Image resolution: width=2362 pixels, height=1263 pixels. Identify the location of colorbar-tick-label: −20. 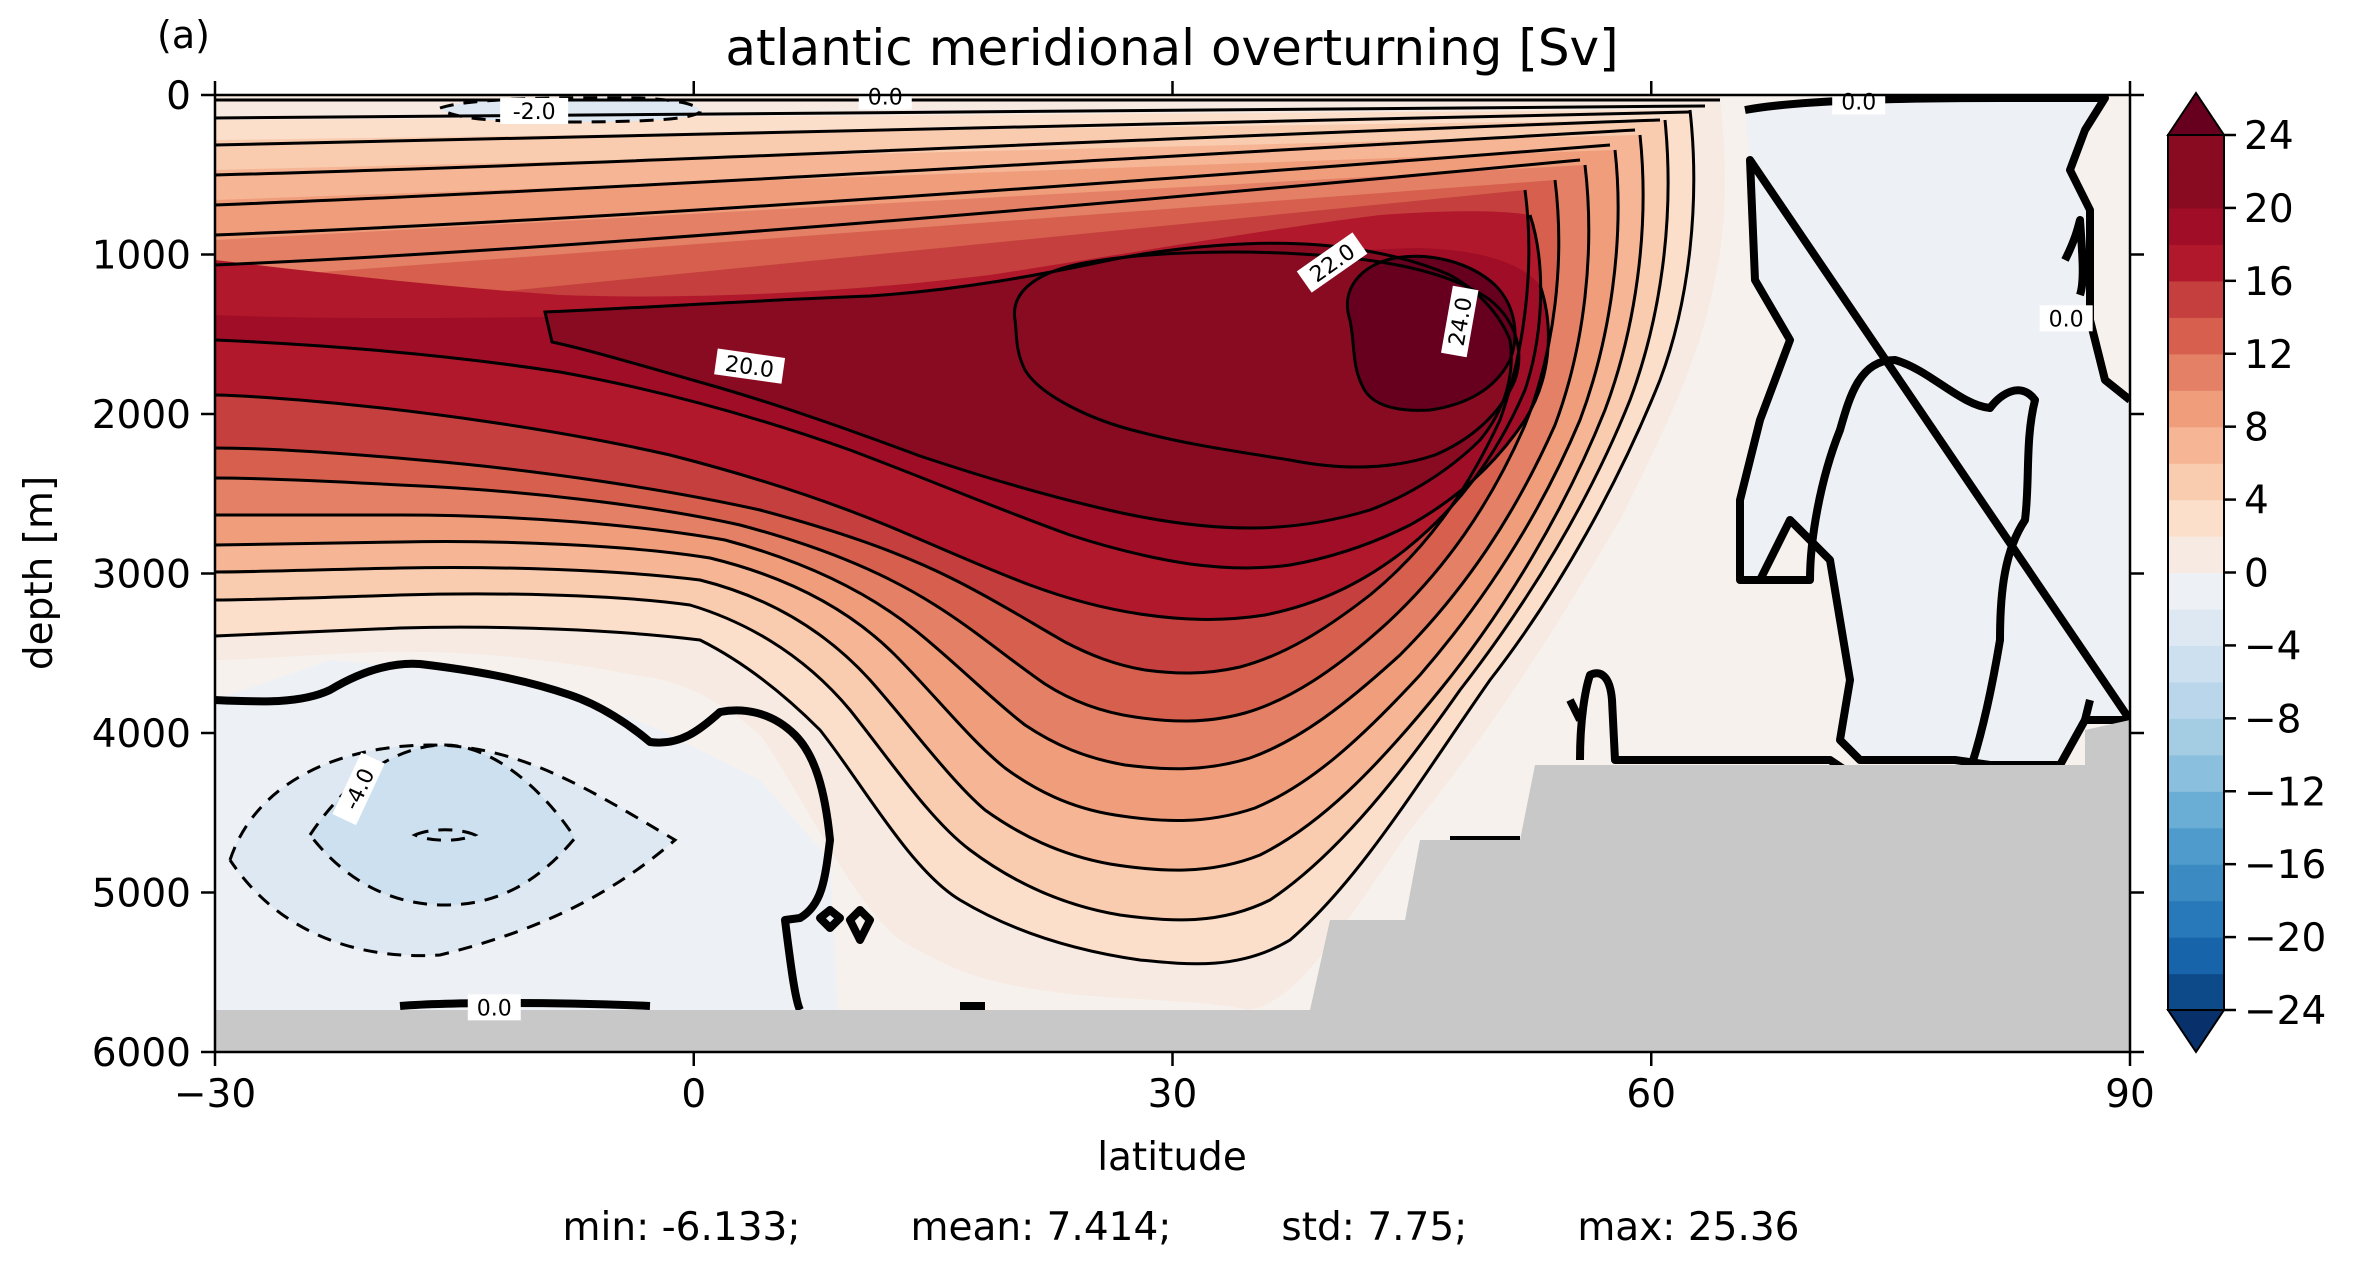
(2285, 938).